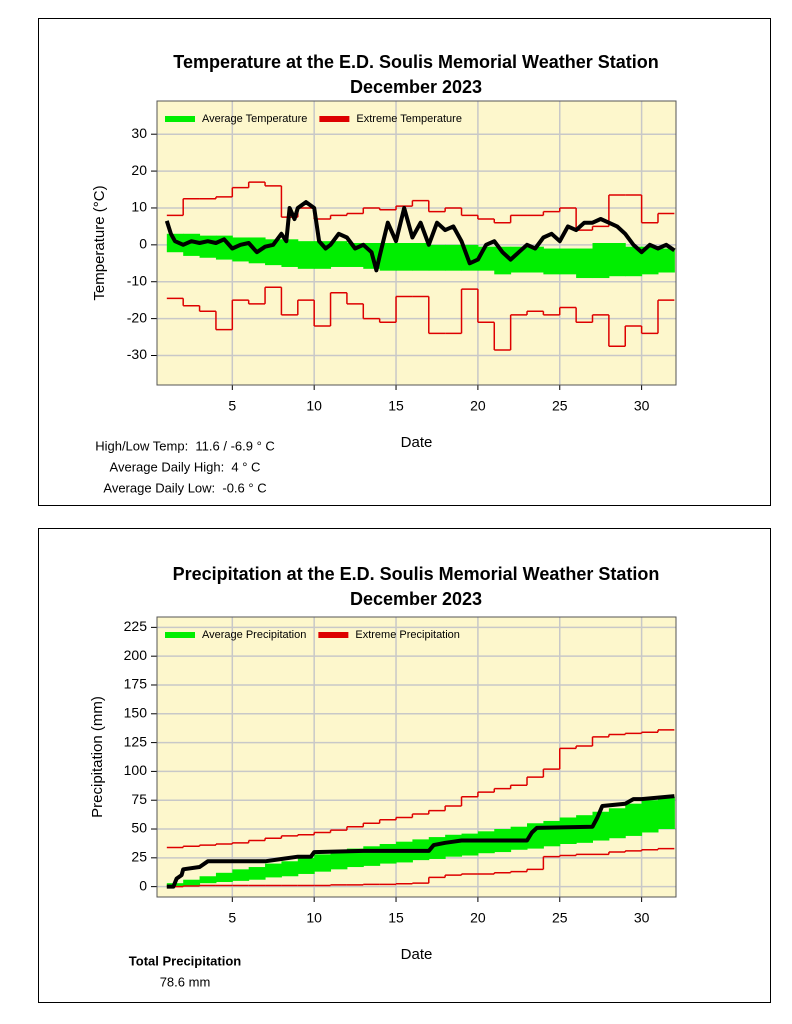 This screenshot has height=1024, width=792. Describe the element at coordinates (254, 635) in the screenshot. I see `legend-label: Average Precipitation` at that location.